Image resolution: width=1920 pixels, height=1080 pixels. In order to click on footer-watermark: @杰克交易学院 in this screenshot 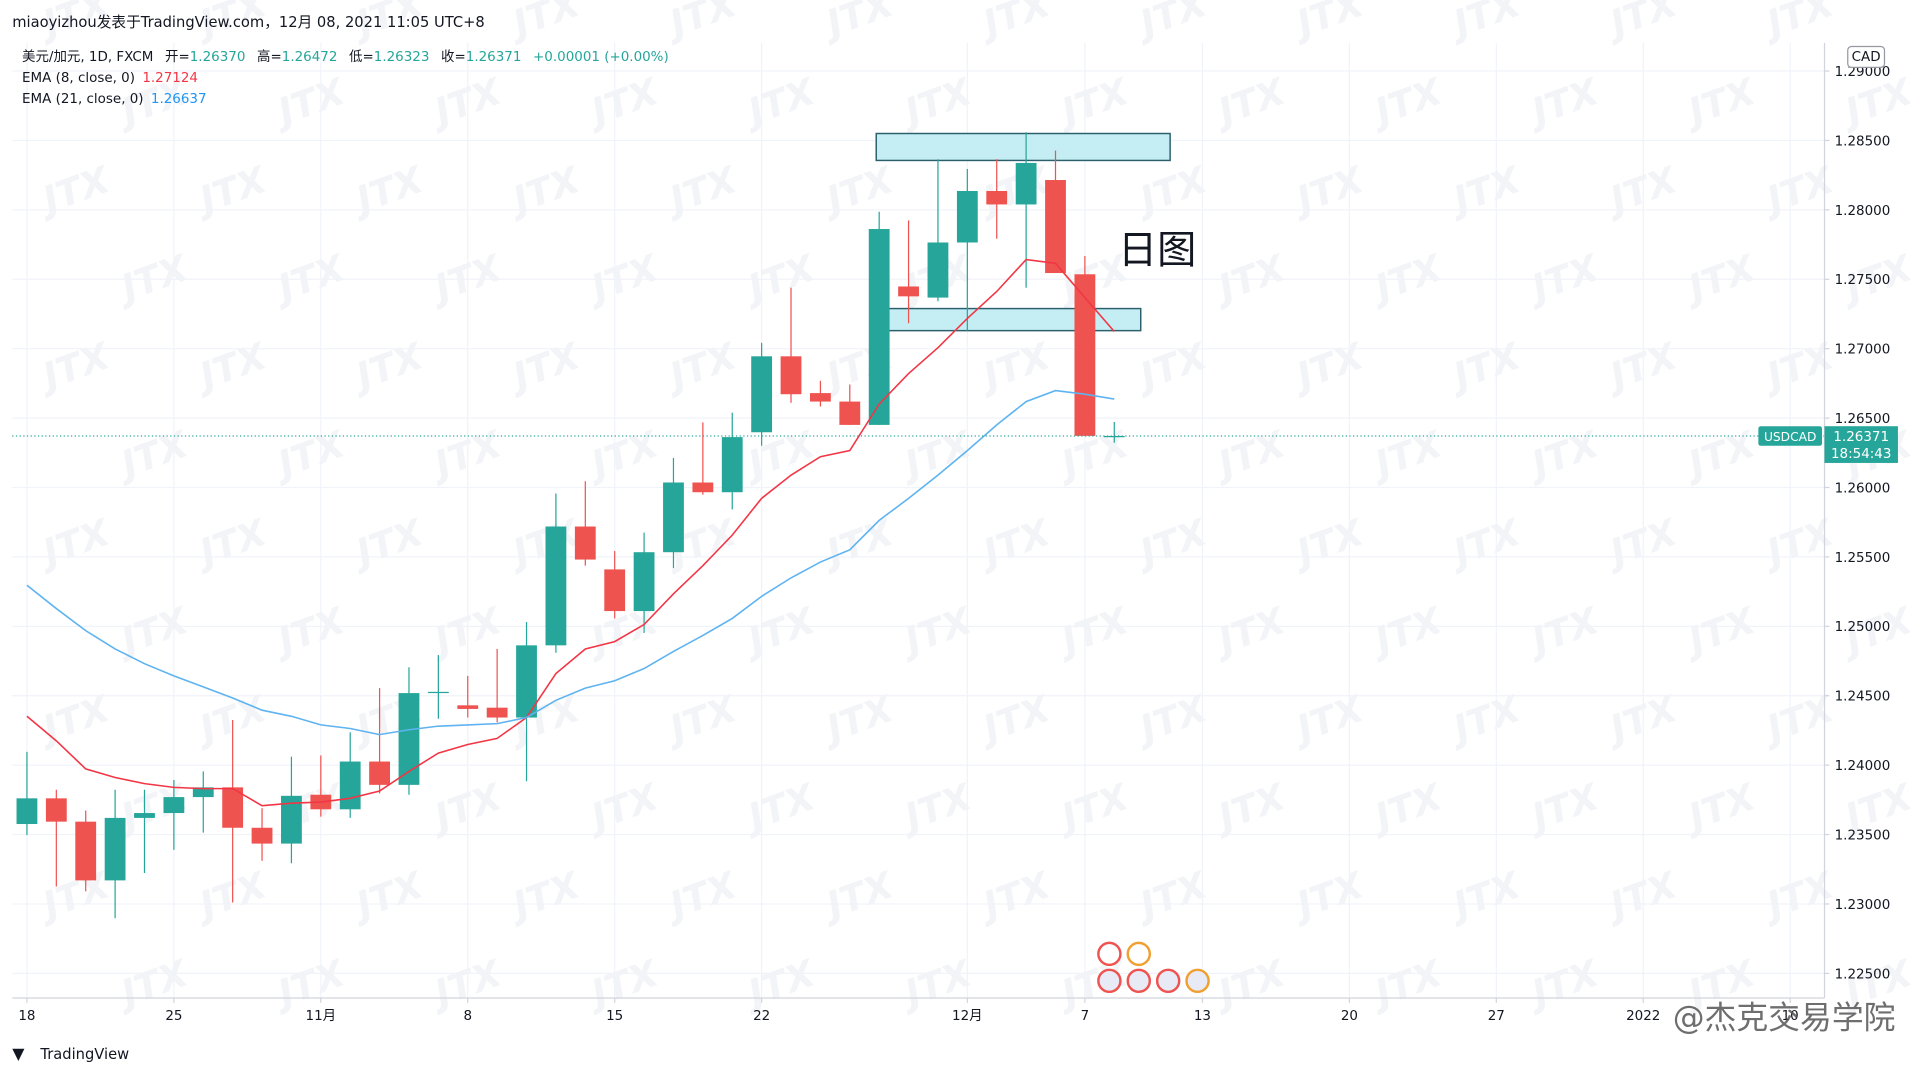, I will do `click(1784, 1018)`.